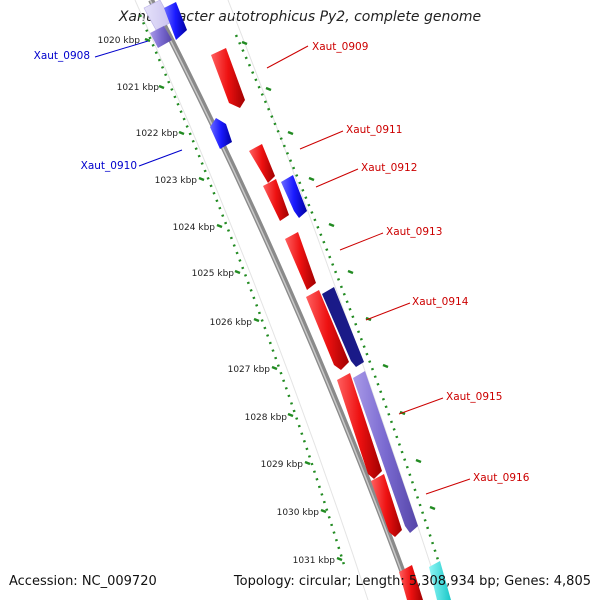 Image resolution: width=600 pixels, height=600 pixels. Describe the element at coordinates (343, 327) in the screenshot. I see `gene-xaut-0914-dark` at that location.